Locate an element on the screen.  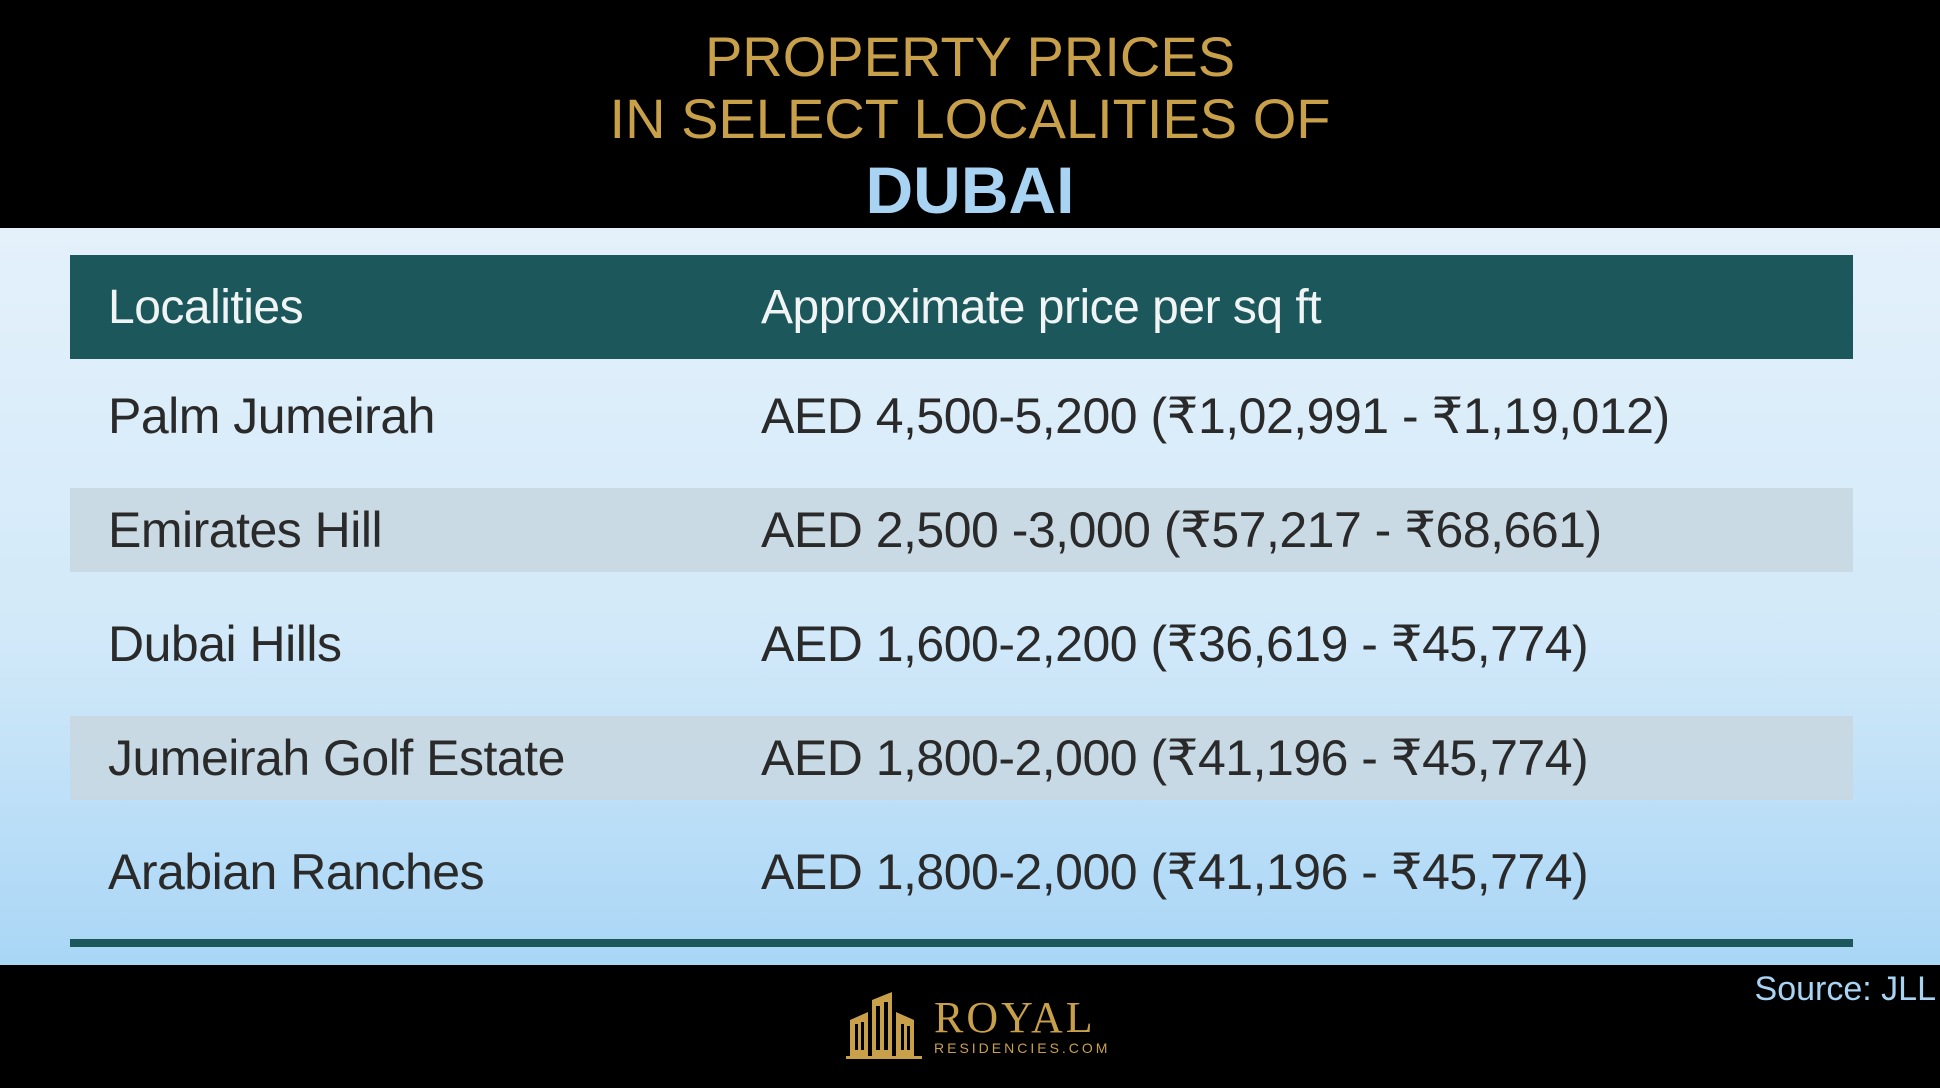
table-bottom-rule is located at coordinates (961, 943).